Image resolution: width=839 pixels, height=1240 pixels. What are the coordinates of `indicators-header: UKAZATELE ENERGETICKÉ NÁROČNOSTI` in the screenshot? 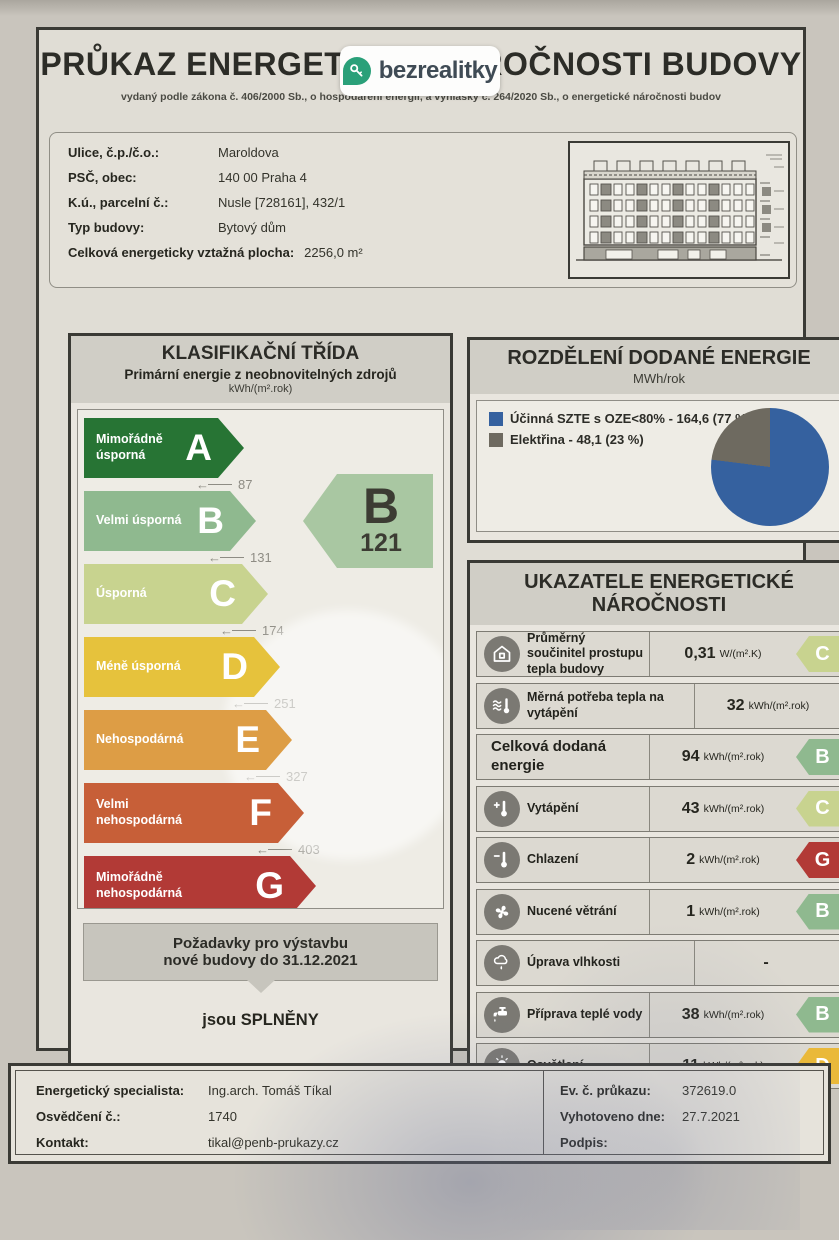 It's located at (654, 594).